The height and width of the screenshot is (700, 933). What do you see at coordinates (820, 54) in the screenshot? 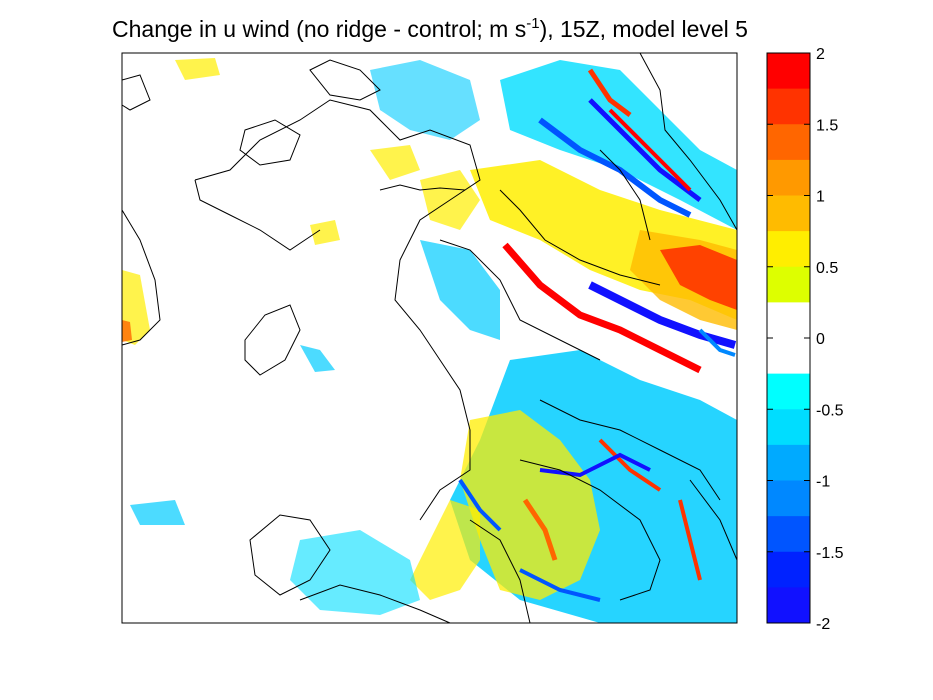
I see `colorbar-tick-label: 2` at bounding box center [820, 54].